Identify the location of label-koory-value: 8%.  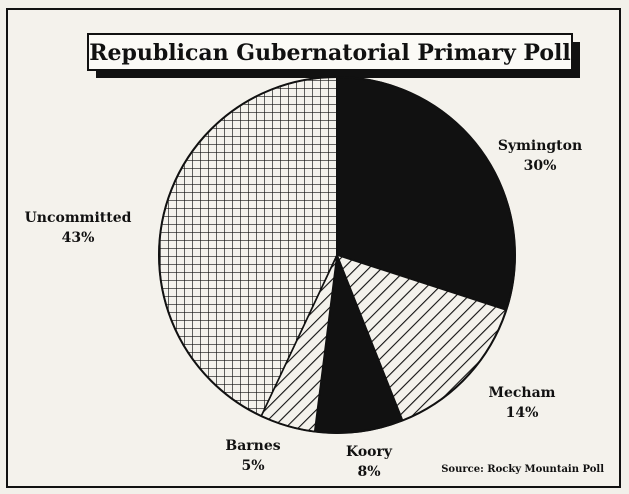
(368, 472).